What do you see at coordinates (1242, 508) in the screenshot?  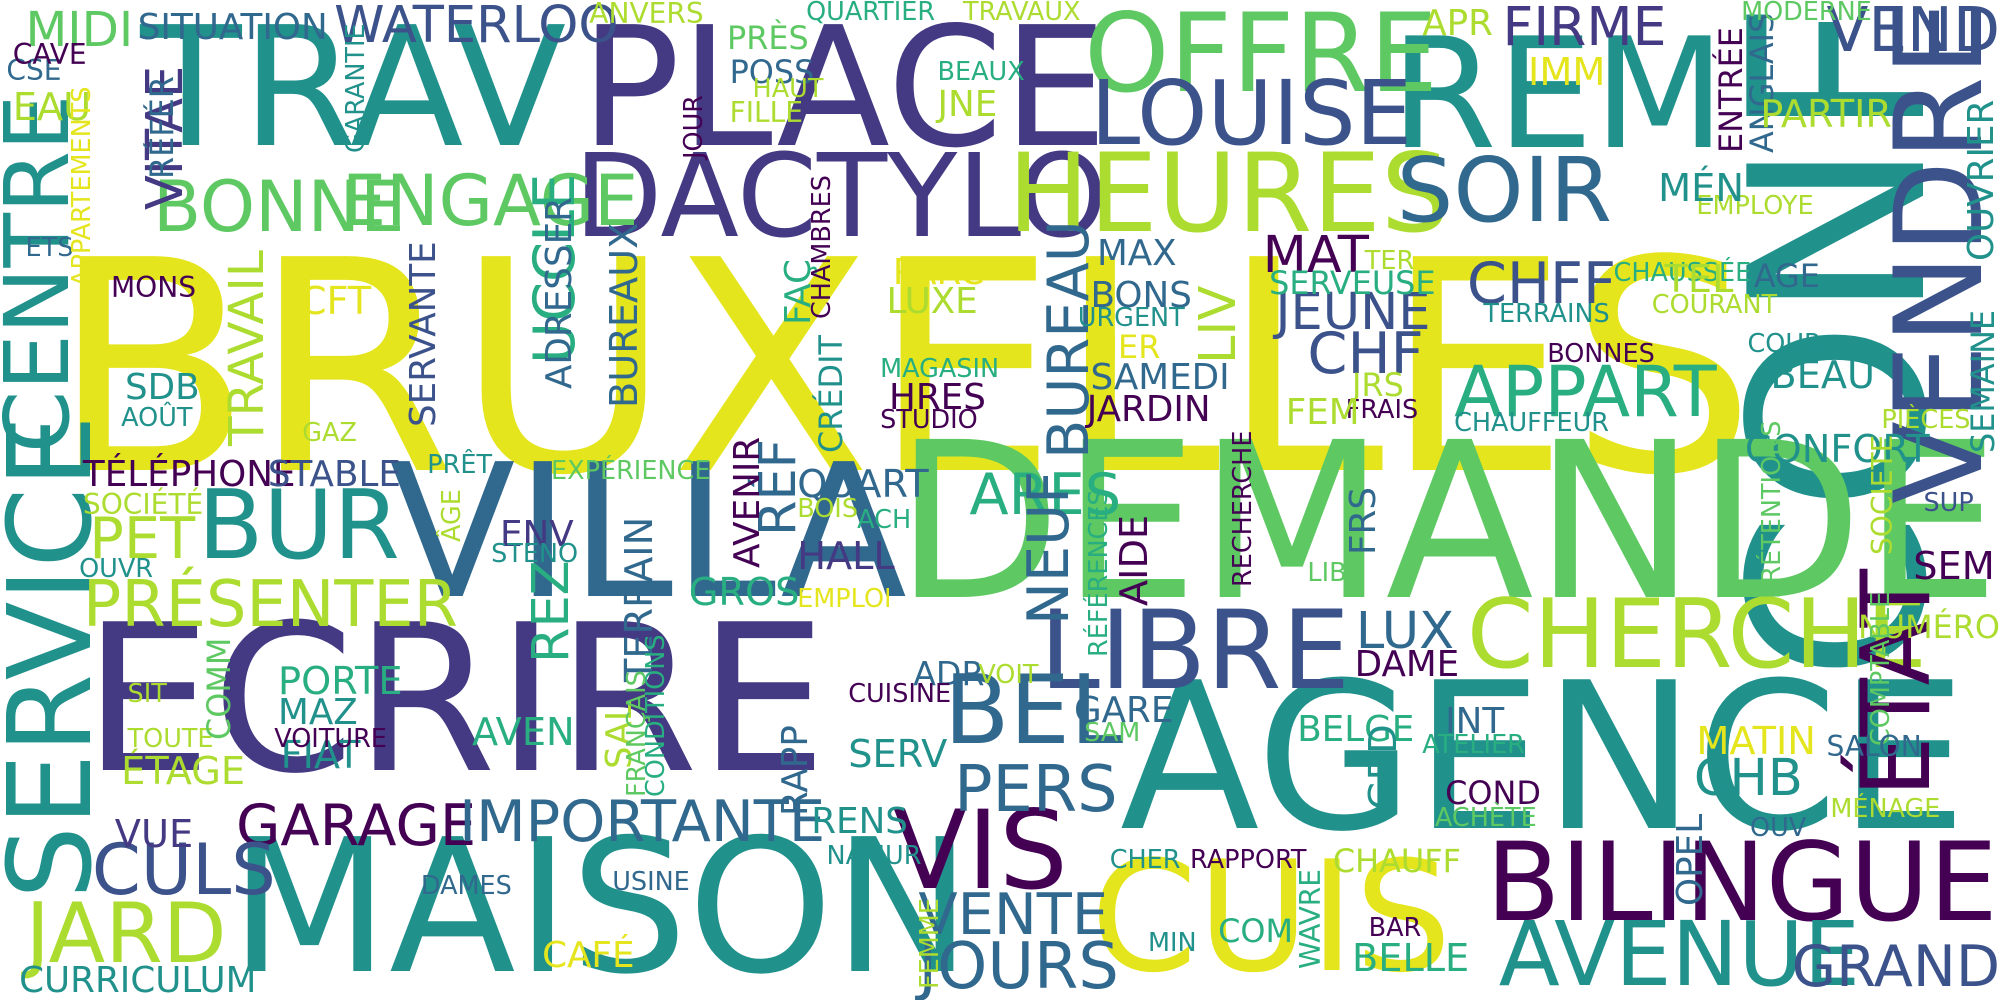 I see `word-recherche: RECHERCHE` at bounding box center [1242, 508].